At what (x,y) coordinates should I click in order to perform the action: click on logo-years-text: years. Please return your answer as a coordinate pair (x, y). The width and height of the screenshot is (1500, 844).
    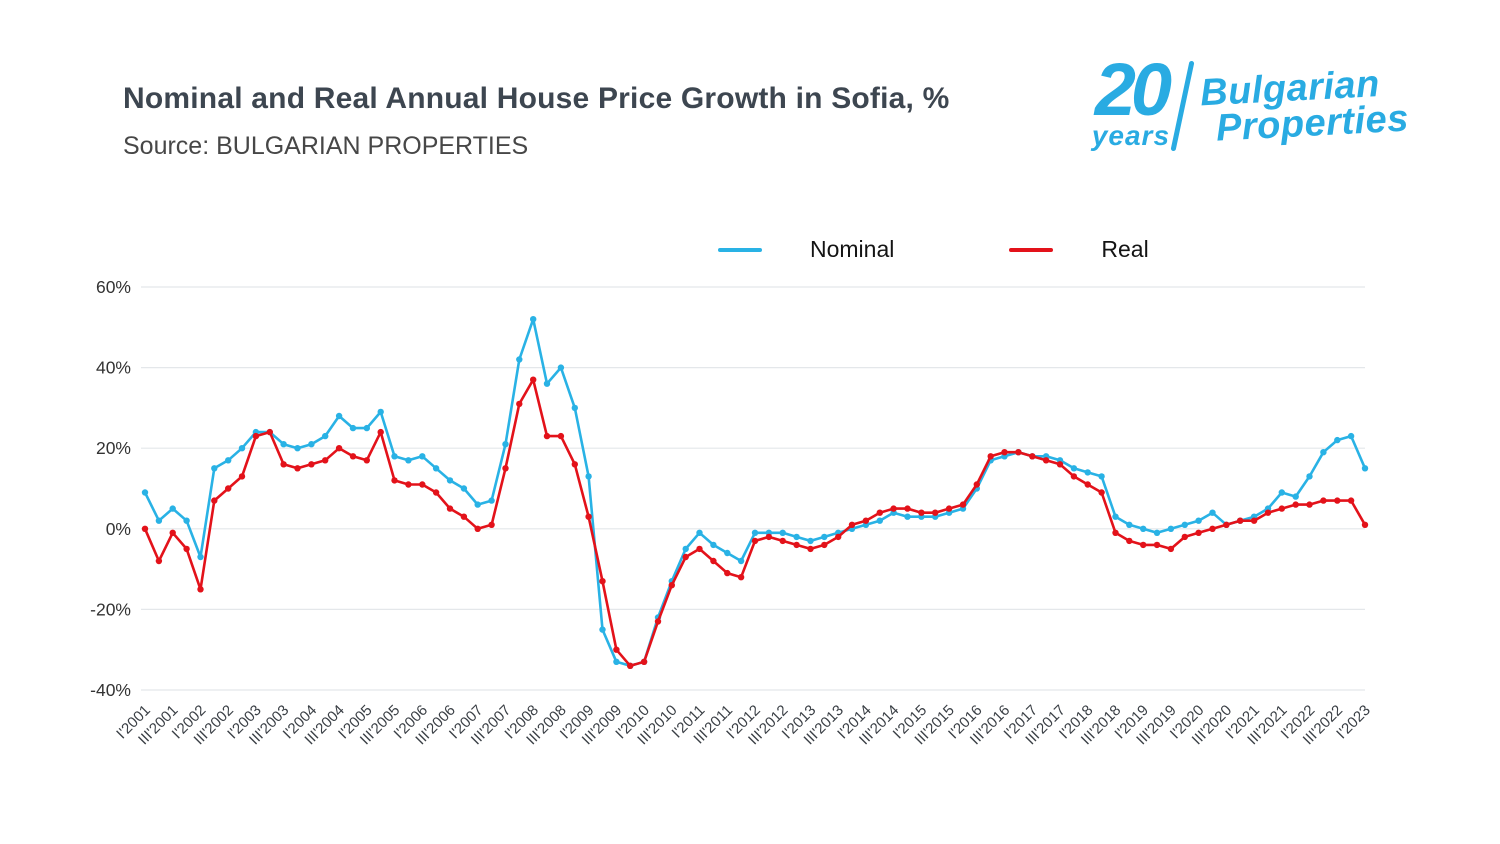
    Looking at the image, I should click on (1131, 135).